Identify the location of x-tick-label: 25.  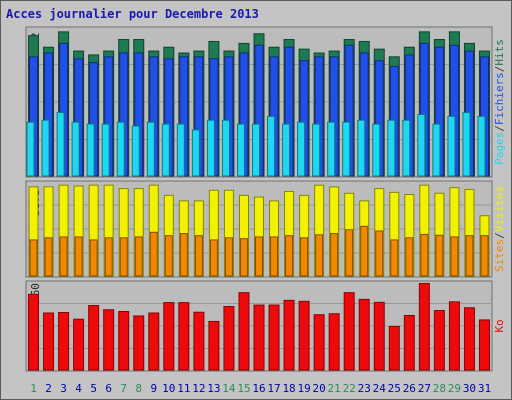
(394, 388).